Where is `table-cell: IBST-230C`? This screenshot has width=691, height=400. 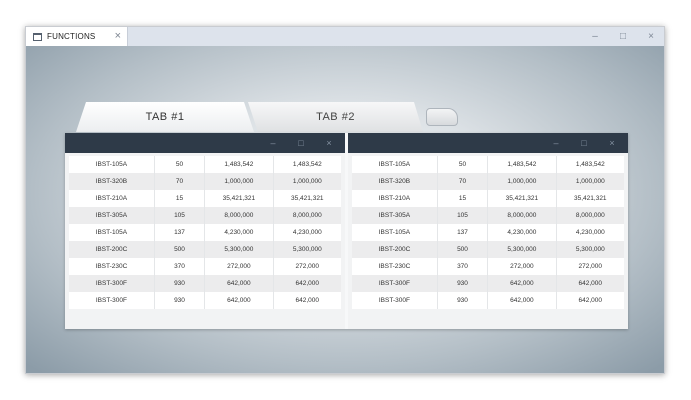
table-cell: IBST-230C is located at coordinates (112, 266).